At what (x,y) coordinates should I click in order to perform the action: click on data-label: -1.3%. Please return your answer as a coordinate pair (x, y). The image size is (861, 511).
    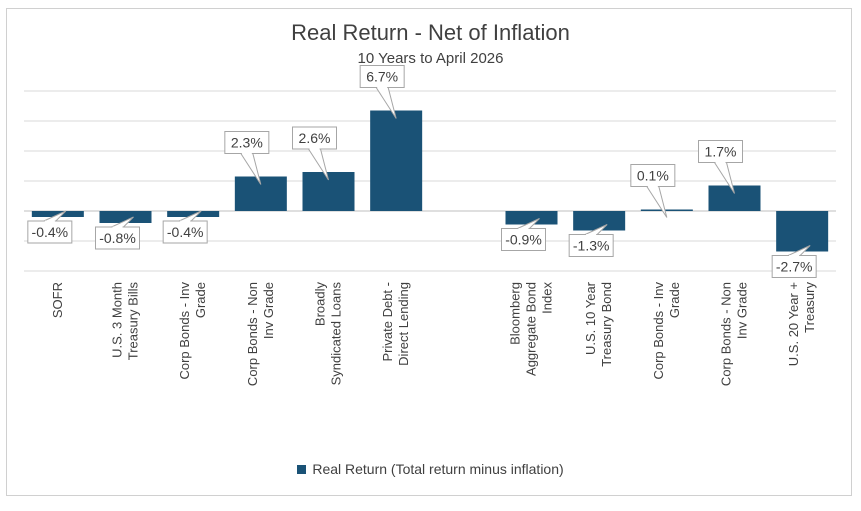
    Looking at the image, I should click on (591, 240).